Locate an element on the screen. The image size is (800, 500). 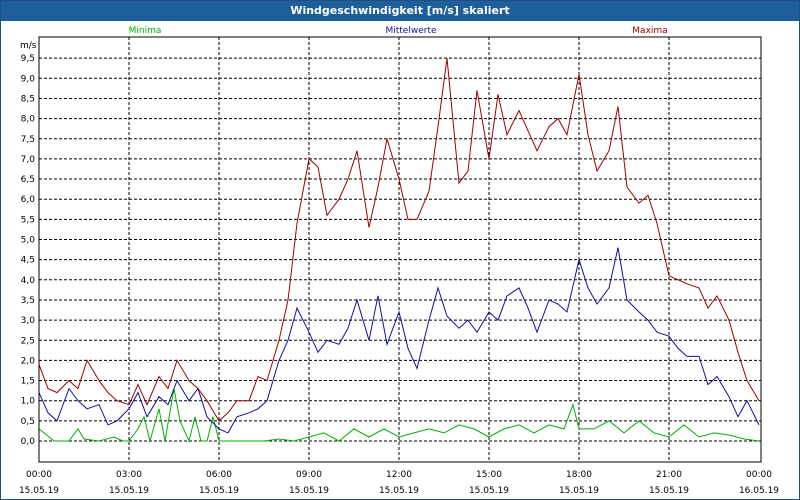
y-tick-label: 9,5 is located at coordinates (28, 59).